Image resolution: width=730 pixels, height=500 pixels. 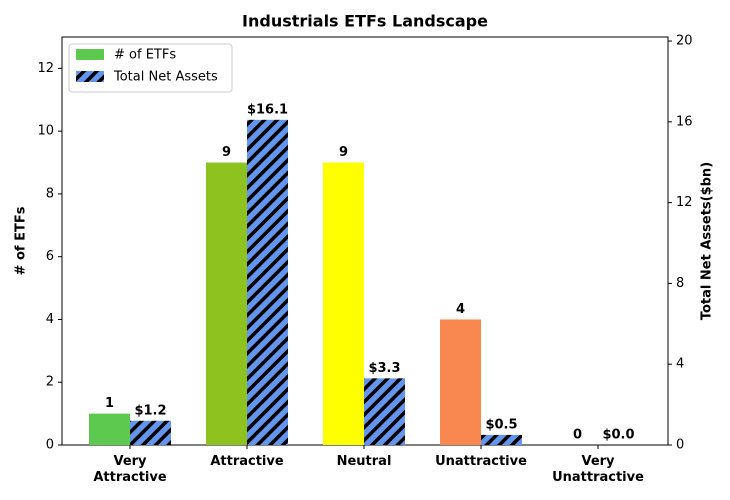 What do you see at coordinates (21, 240) in the screenshot?
I see `y-axis-title: # of ETFs` at bounding box center [21, 240].